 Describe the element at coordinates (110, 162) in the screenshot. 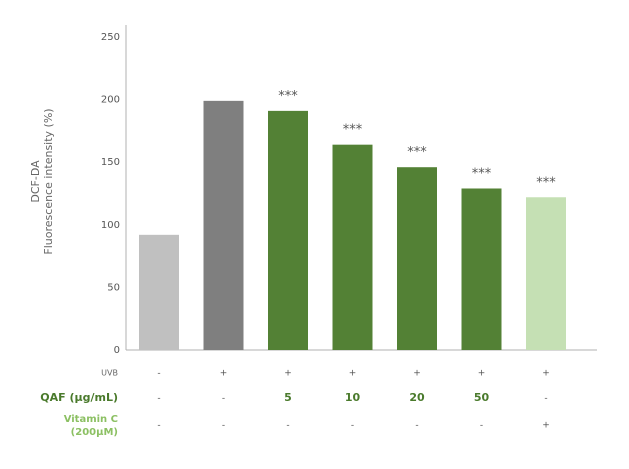

I see `y-tick-label: 150` at that location.